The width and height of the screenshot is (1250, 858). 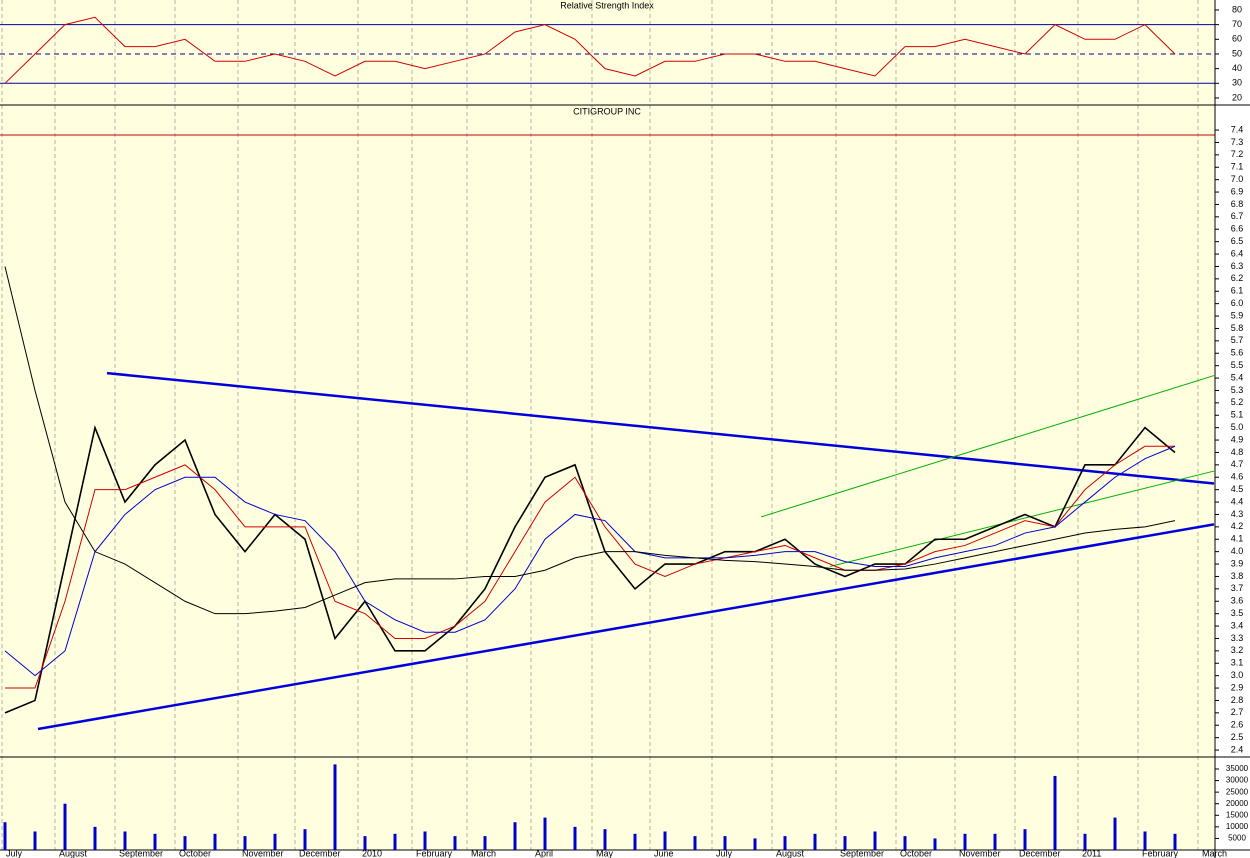 I want to click on y-tick-label: 7.4, so click(x=1237, y=129).